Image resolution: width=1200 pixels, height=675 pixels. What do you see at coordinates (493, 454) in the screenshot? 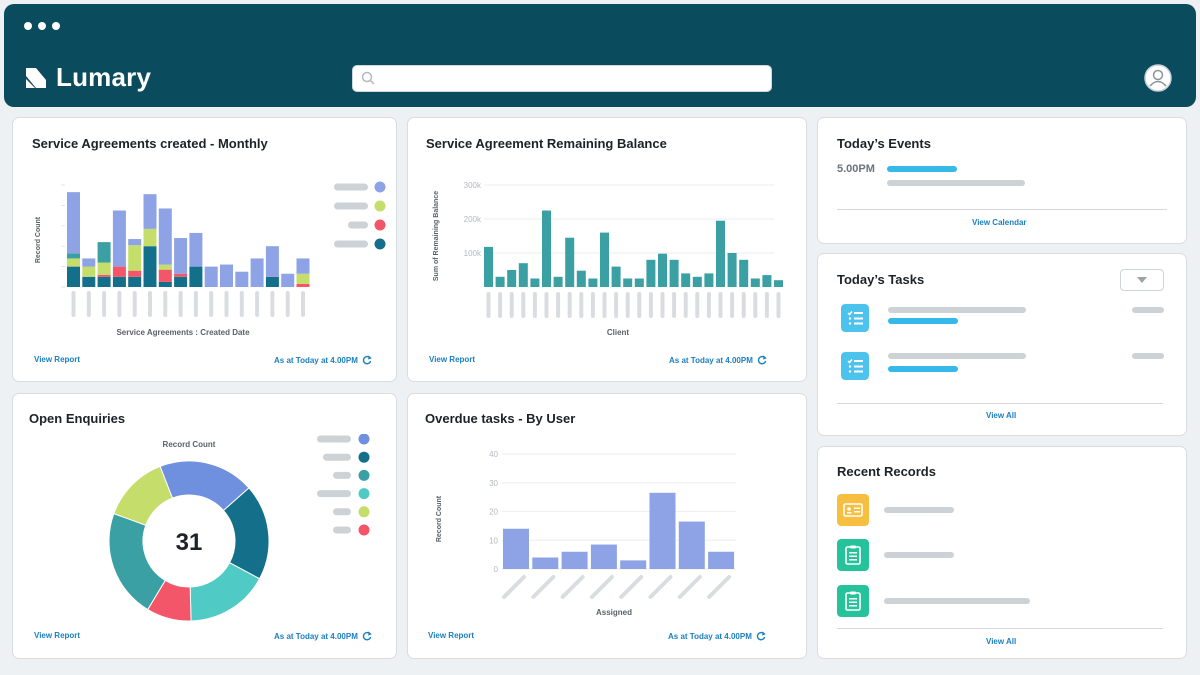
I see `y-tick-label: 40` at bounding box center [493, 454].